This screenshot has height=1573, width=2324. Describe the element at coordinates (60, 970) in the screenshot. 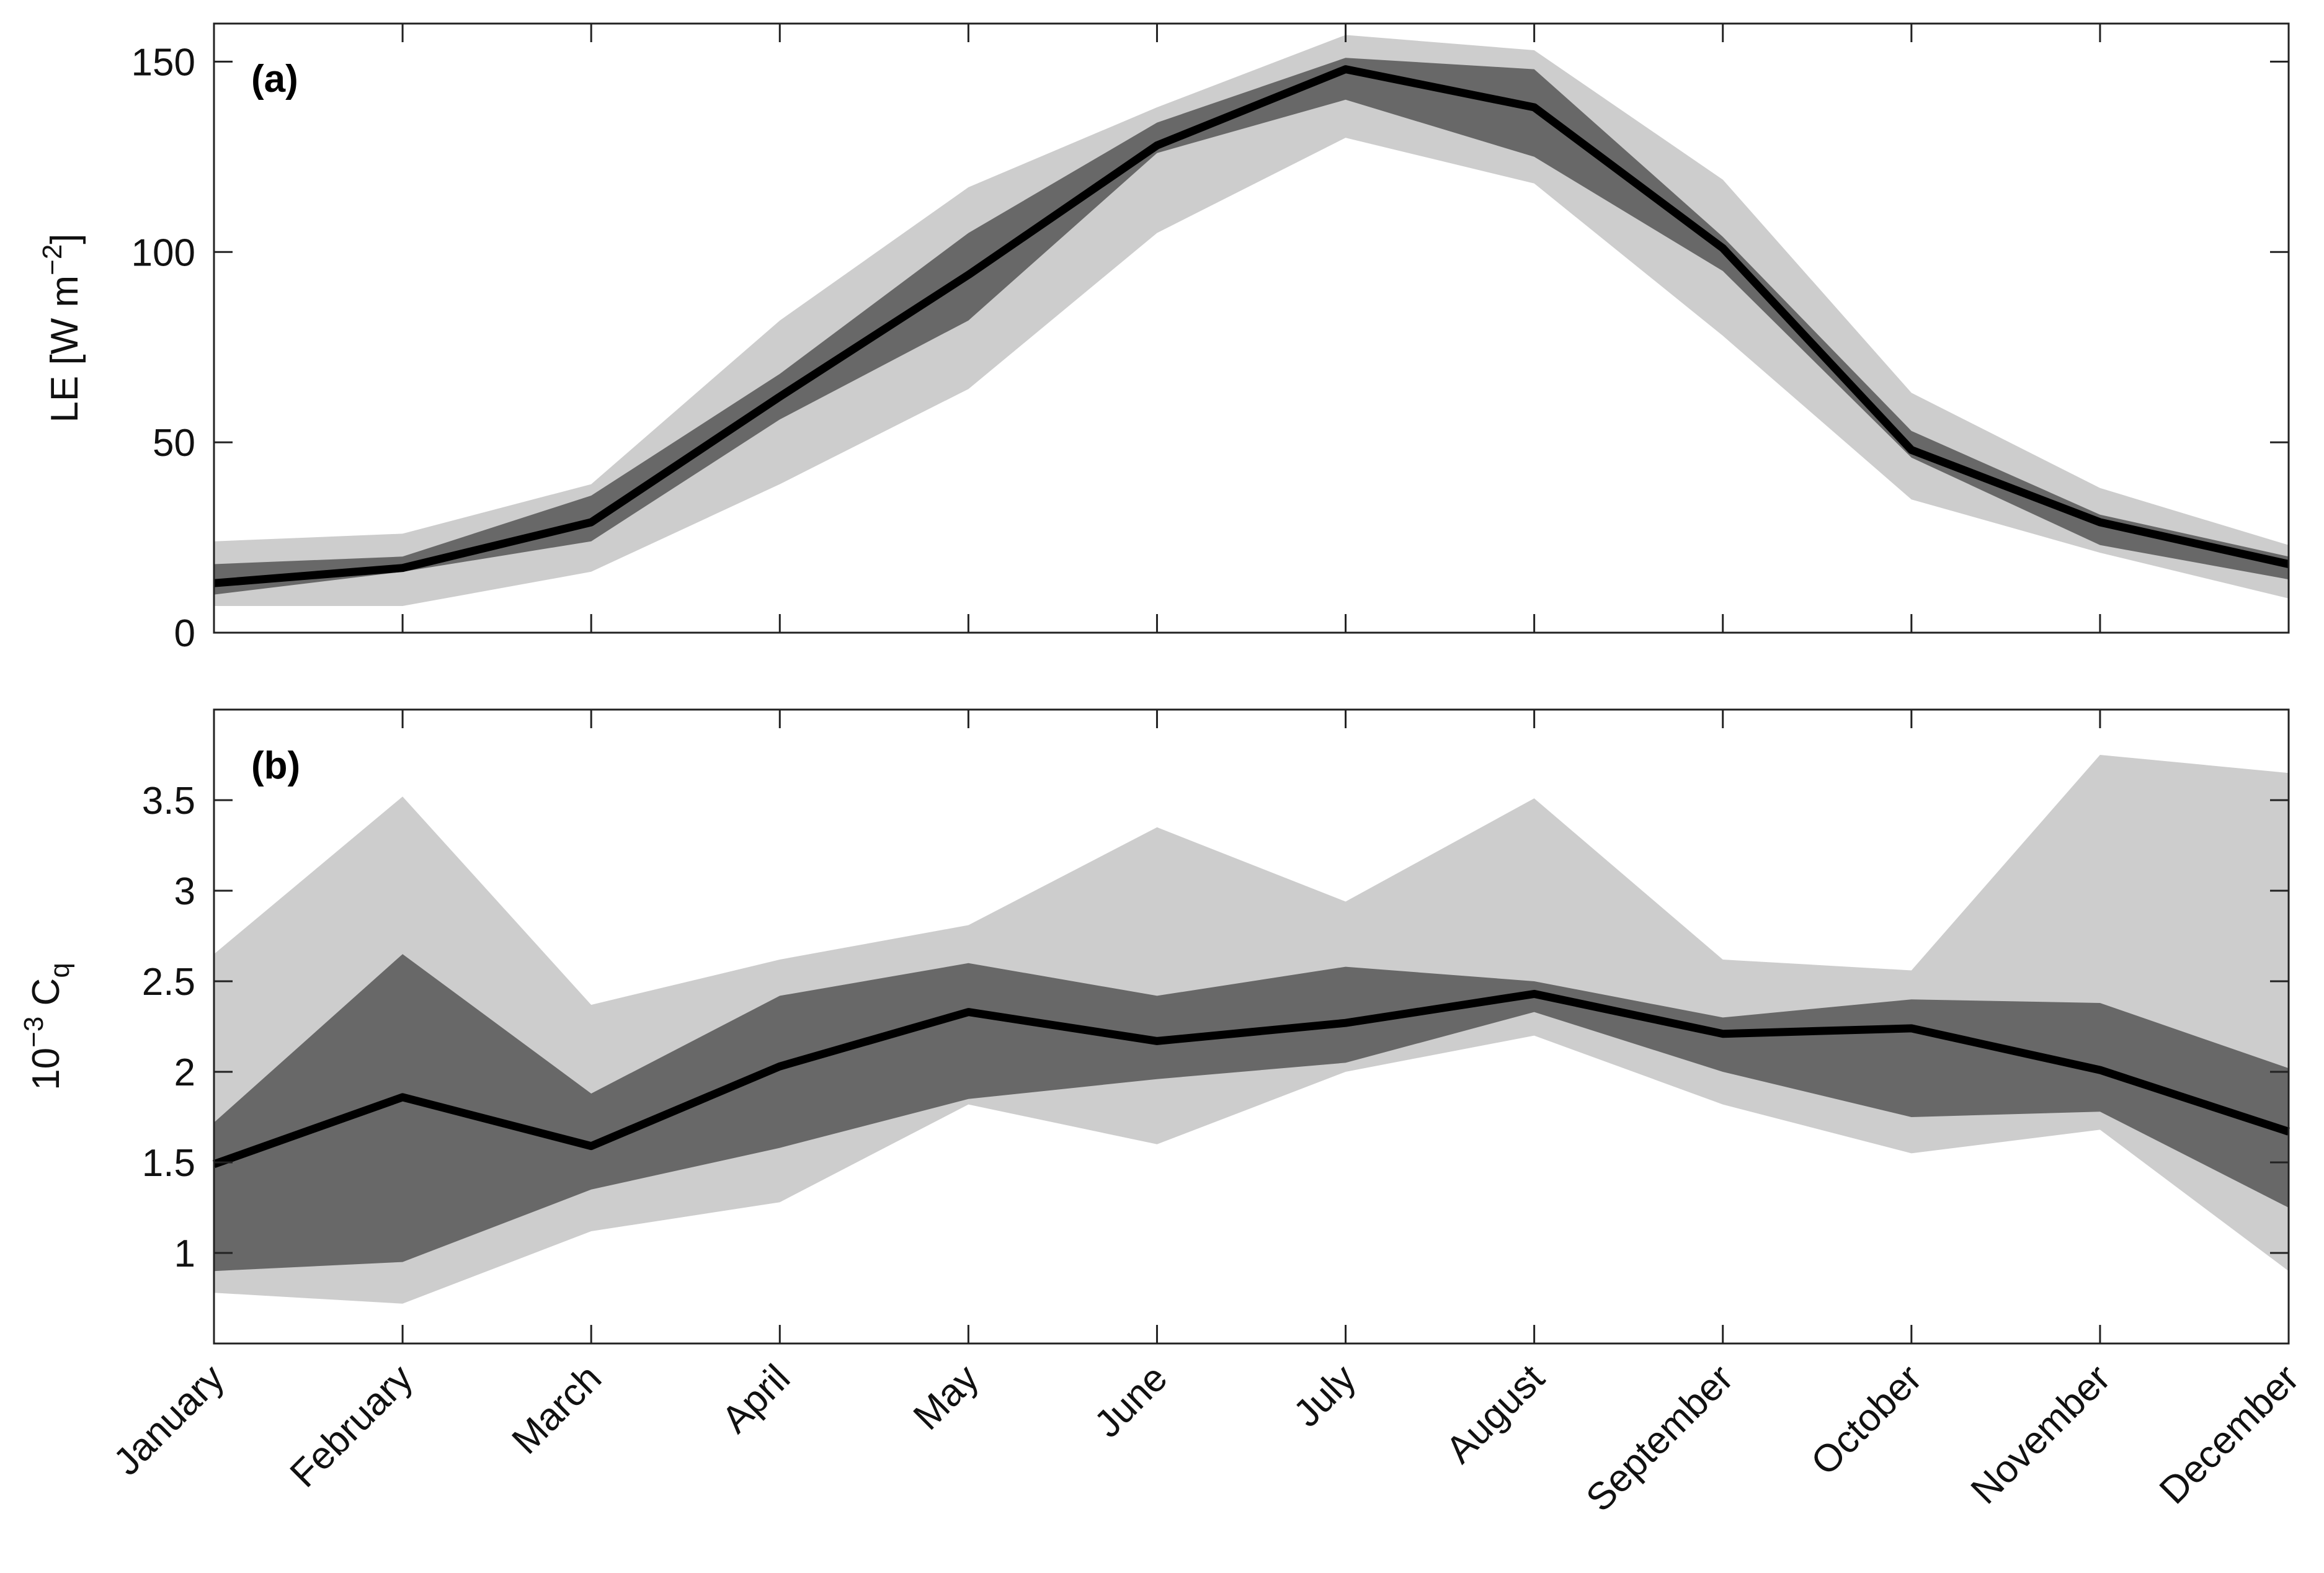

I see `panel-b-y-axis-label-subscript: q` at that location.